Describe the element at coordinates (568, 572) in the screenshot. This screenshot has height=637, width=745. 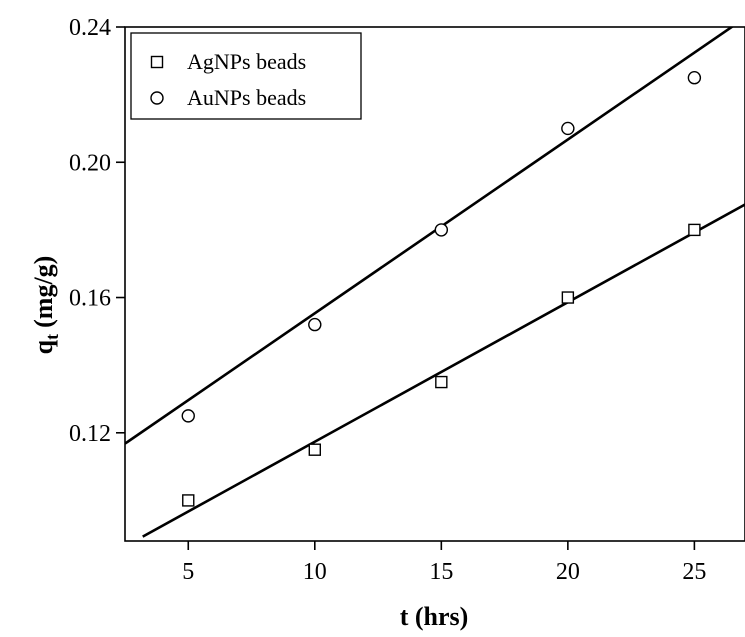
I see `x-tick-label: 20` at that location.